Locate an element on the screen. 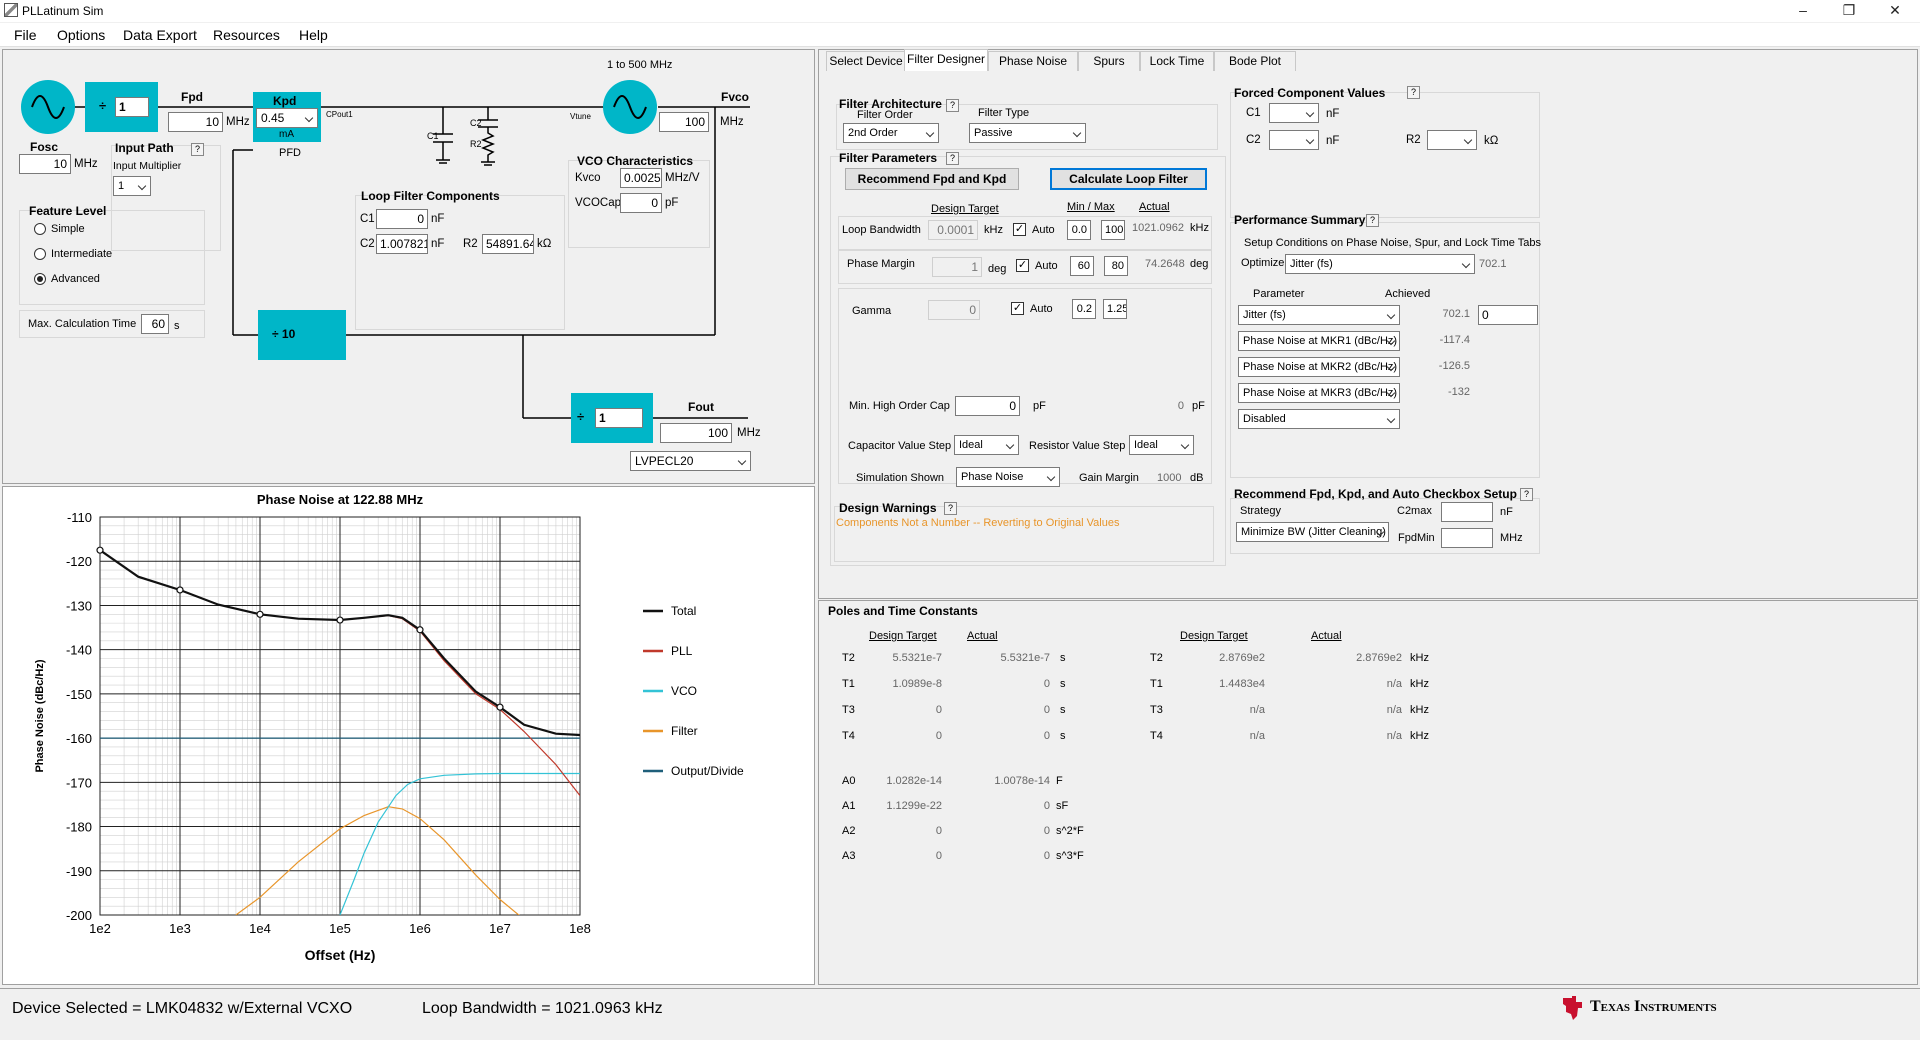 Image resolution: width=1920 pixels, height=1040 pixels. gamma-min-input: 0.2 is located at coordinates (1084, 309).